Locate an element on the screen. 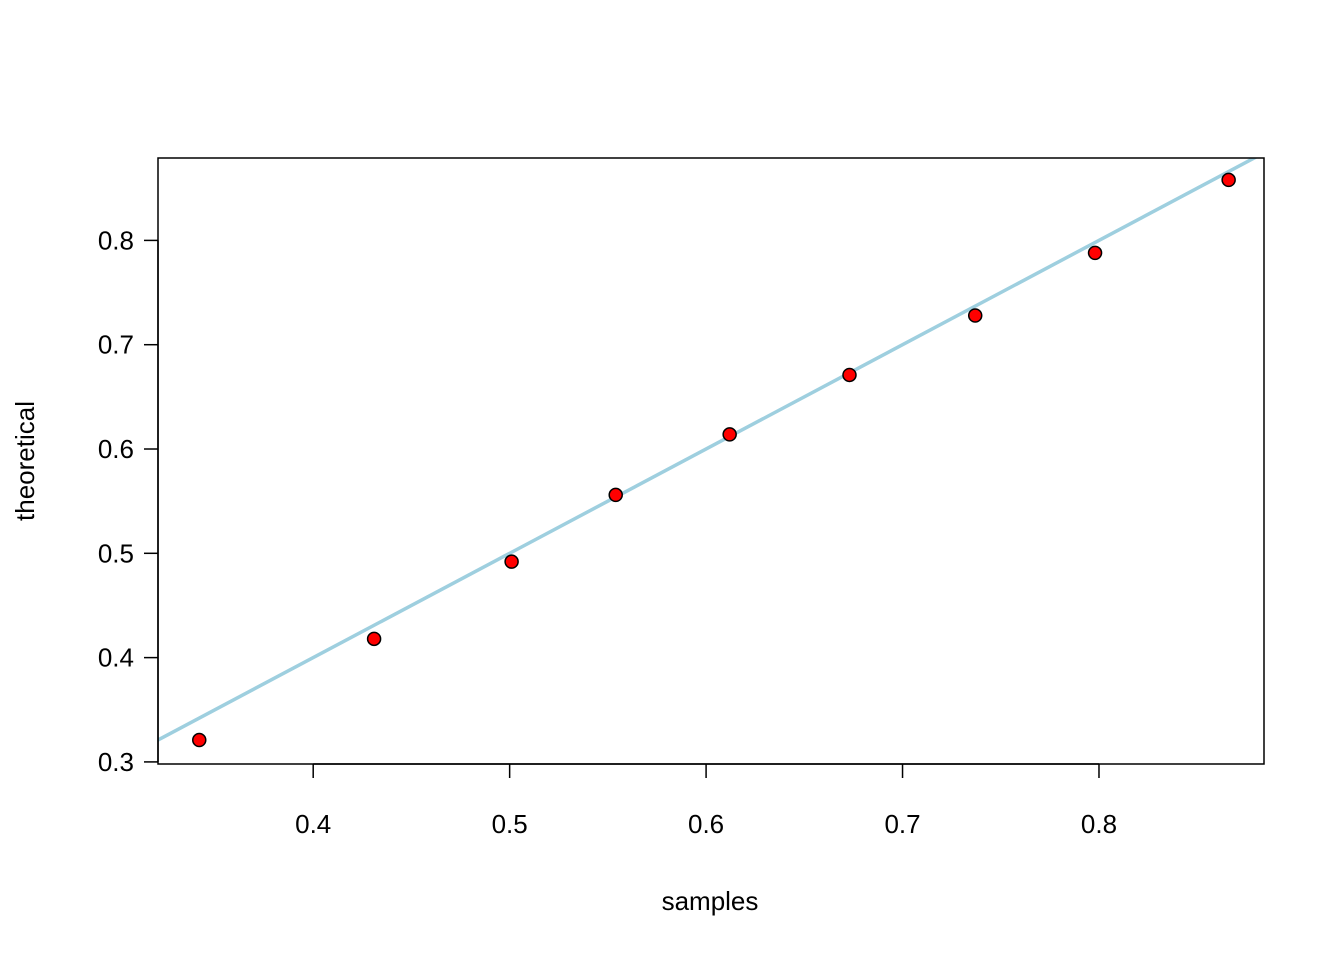 The image size is (1344, 960). x-tick-label: 0.4 is located at coordinates (313, 824).